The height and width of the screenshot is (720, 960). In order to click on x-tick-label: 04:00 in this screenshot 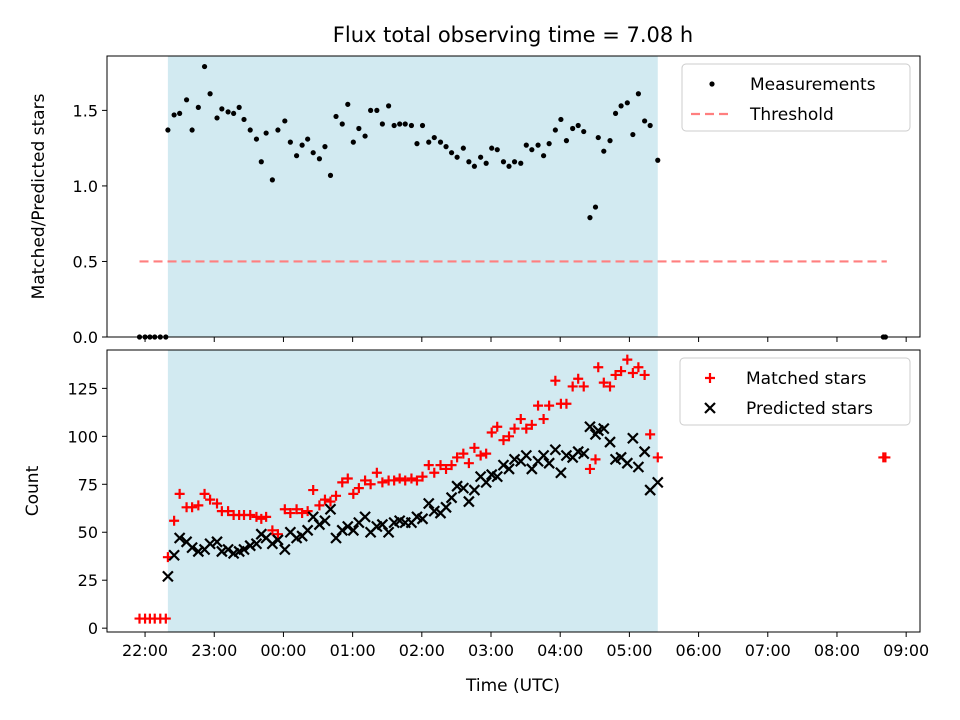, I will do `click(560, 650)`.